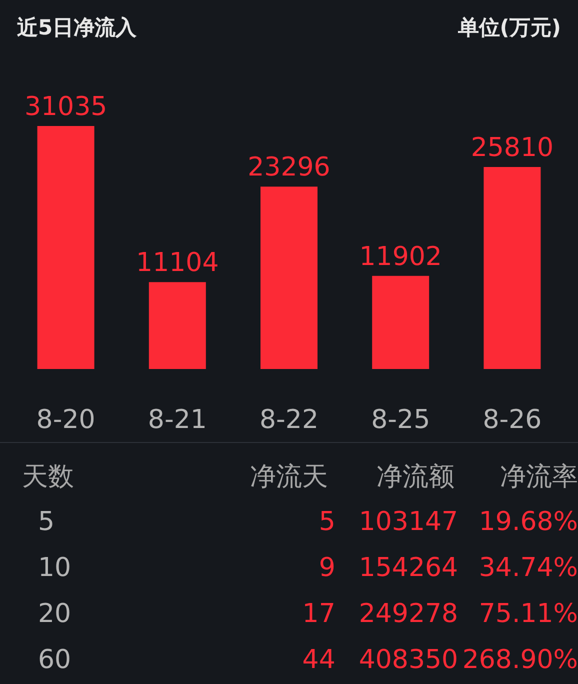 The image size is (578, 684). What do you see at coordinates (327, 568) in the screenshot?
I see `text: 9` at bounding box center [327, 568].